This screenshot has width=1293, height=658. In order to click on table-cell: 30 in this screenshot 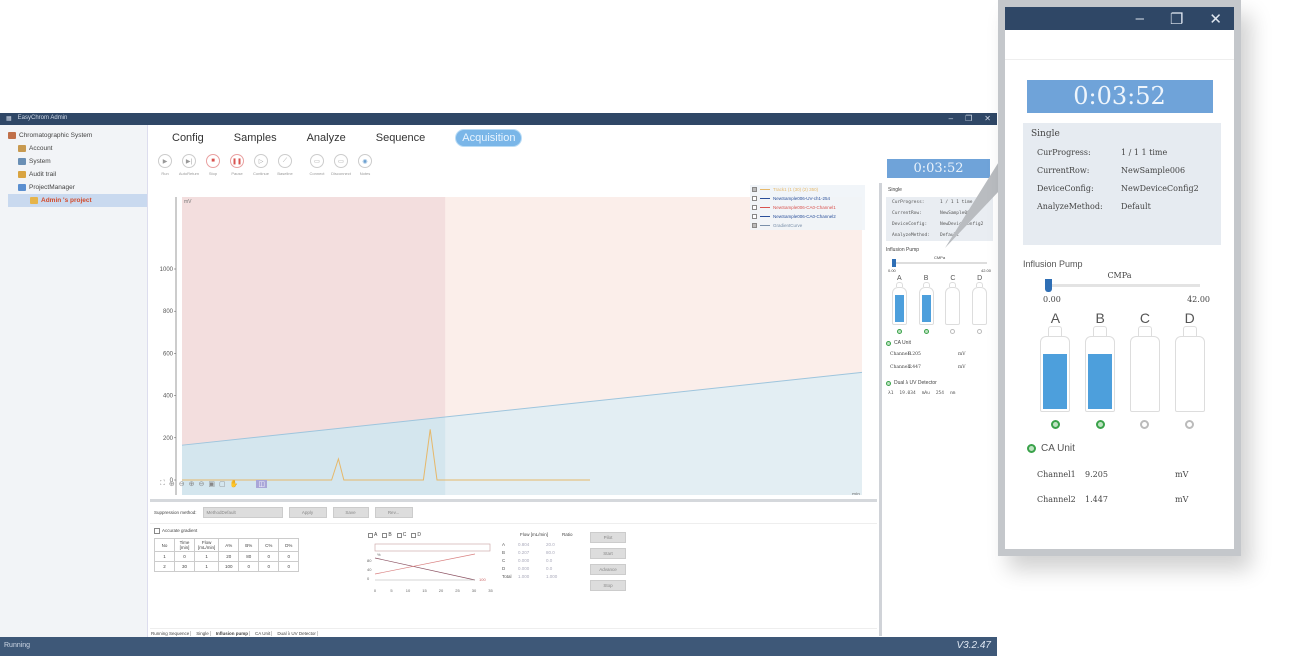, I will do `click(184, 566)`.